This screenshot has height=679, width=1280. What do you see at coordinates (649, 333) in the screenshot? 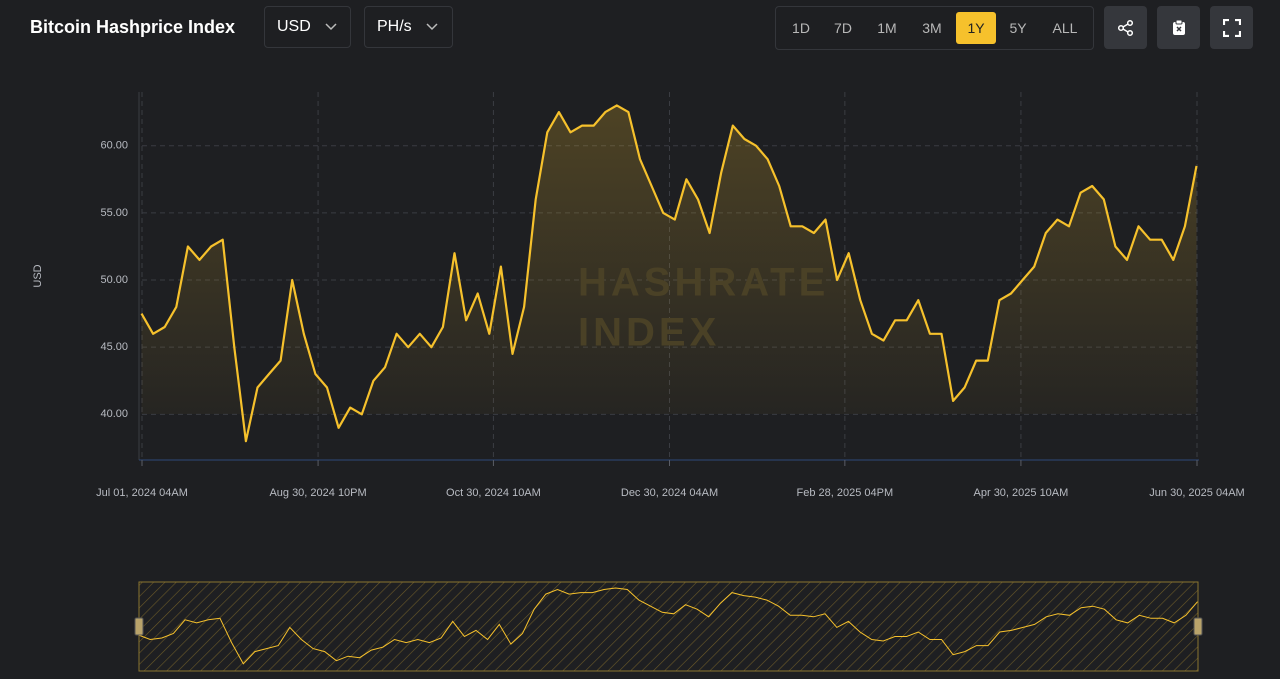
I see `watermark-text: INDEX` at bounding box center [649, 333].